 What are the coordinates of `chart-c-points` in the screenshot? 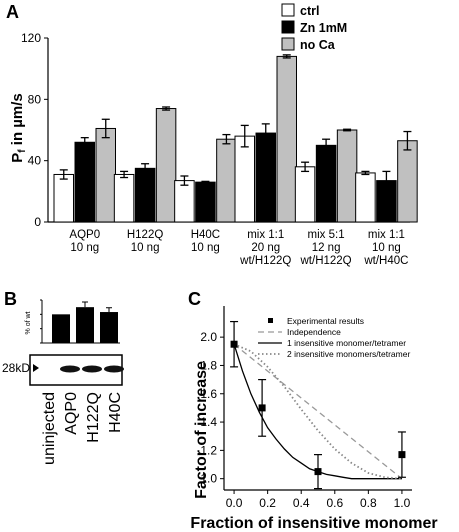 It's located at (318, 405).